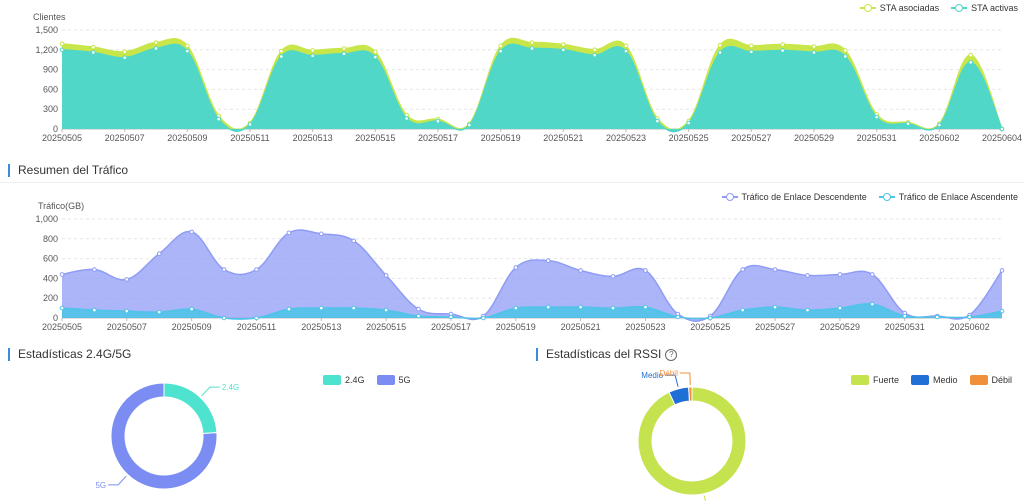 The image size is (1024, 501). What do you see at coordinates (46, 50) in the screenshot?
I see `y-tick-label: 1,200` at bounding box center [46, 50].